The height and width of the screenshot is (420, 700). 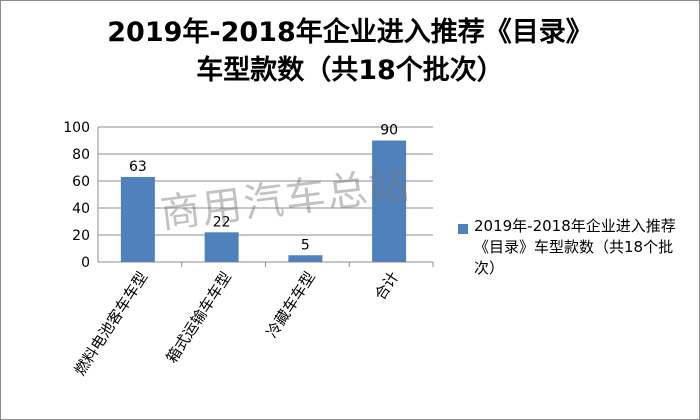 What do you see at coordinates (85, 263) in the screenshot?
I see `y-tick-label: 0` at bounding box center [85, 263].